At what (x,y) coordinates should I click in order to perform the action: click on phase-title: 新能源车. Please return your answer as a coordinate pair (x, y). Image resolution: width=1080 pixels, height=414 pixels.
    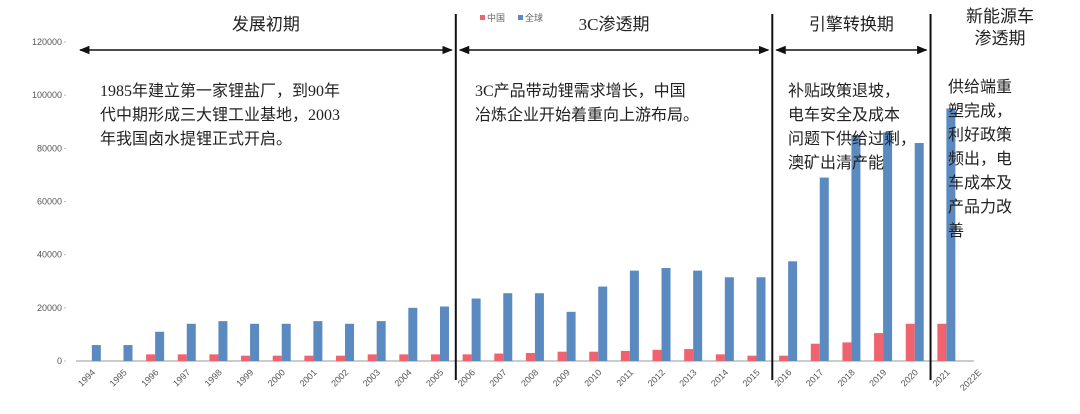
    Looking at the image, I should click on (1000, 16).